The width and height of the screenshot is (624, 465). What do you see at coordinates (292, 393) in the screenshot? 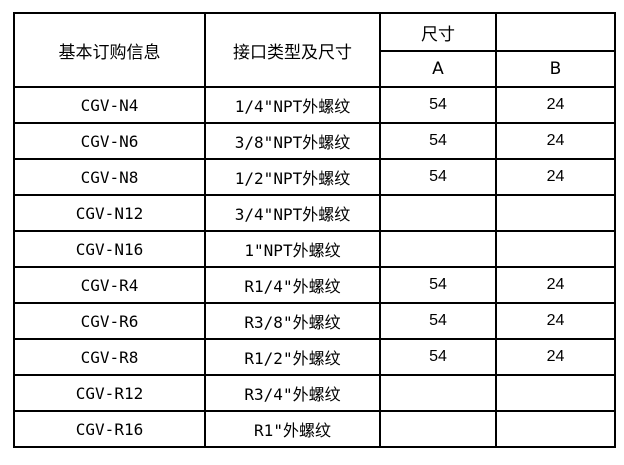
I see `port-cell: R3/4"外螺纹` at bounding box center [292, 393].